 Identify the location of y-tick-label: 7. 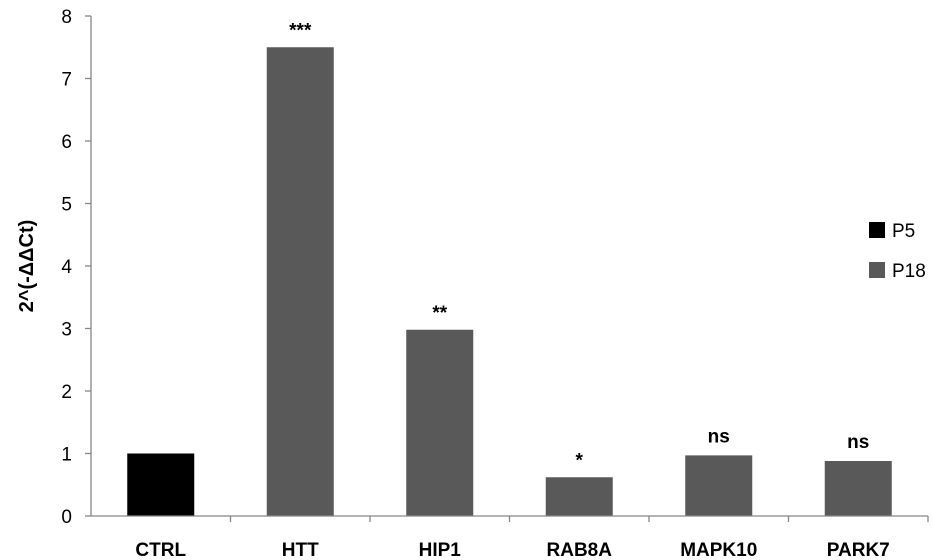
(66, 80).